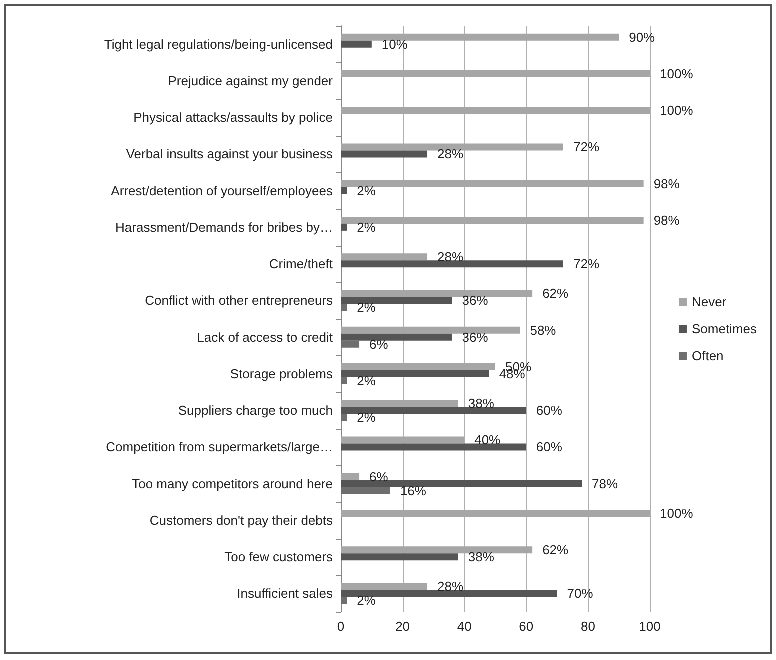 The image size is (776, 660). I want to click on data-label: 90%, so click(642, 37).